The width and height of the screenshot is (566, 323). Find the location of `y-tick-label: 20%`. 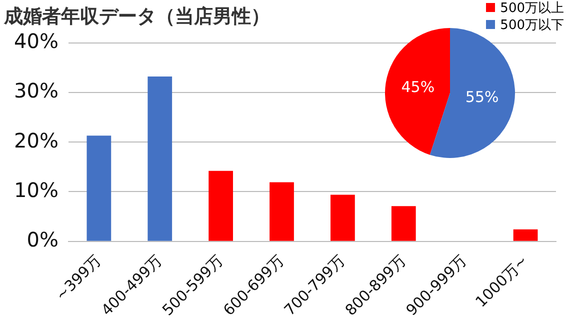

y-tick-label: 20% is located at coordinates (36, 140).